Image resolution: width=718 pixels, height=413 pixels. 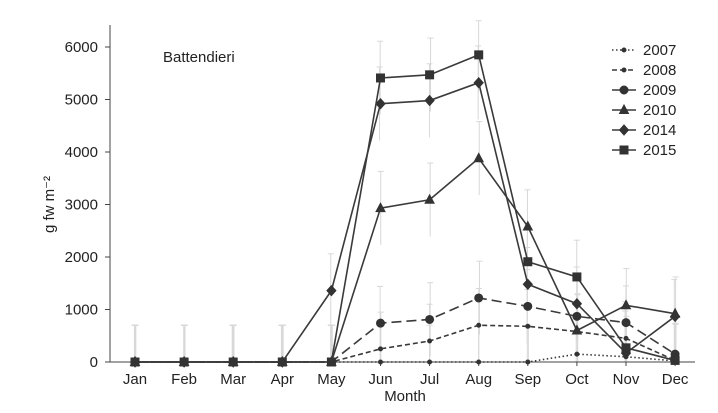 What do you see at coordinates (233, 379) in the screenshot?
I see `x-tick-label: Mar` at bounding box center [233, 379].